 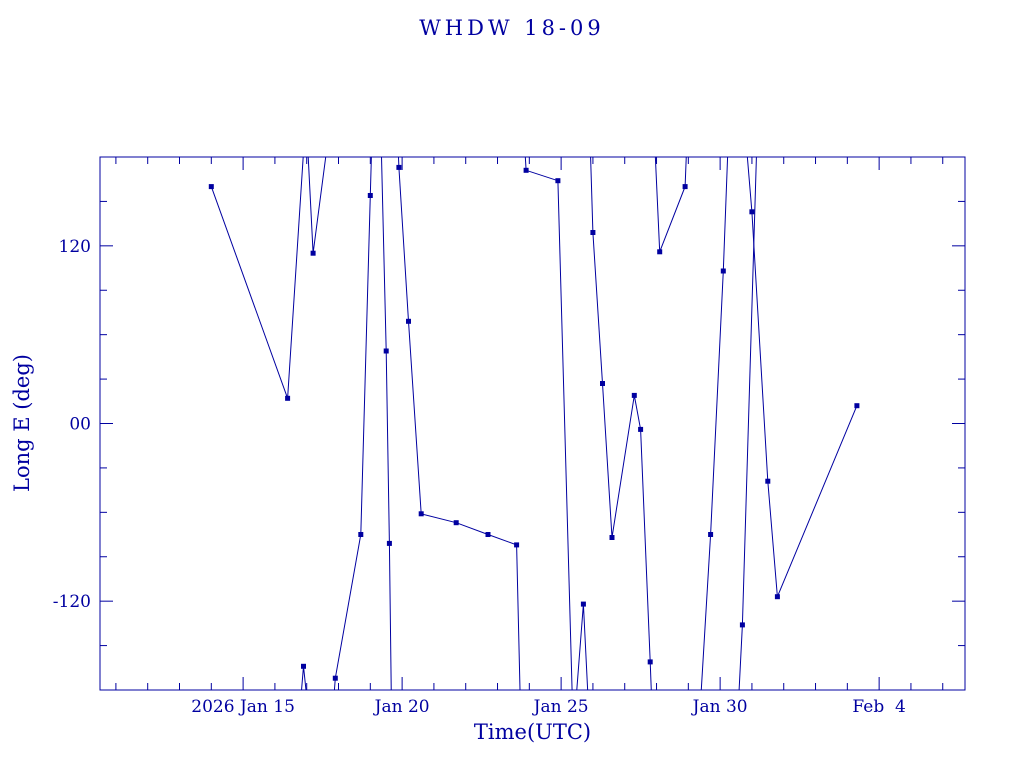 I want to click on y-tick-label: 120, so click(x=75, y=247).